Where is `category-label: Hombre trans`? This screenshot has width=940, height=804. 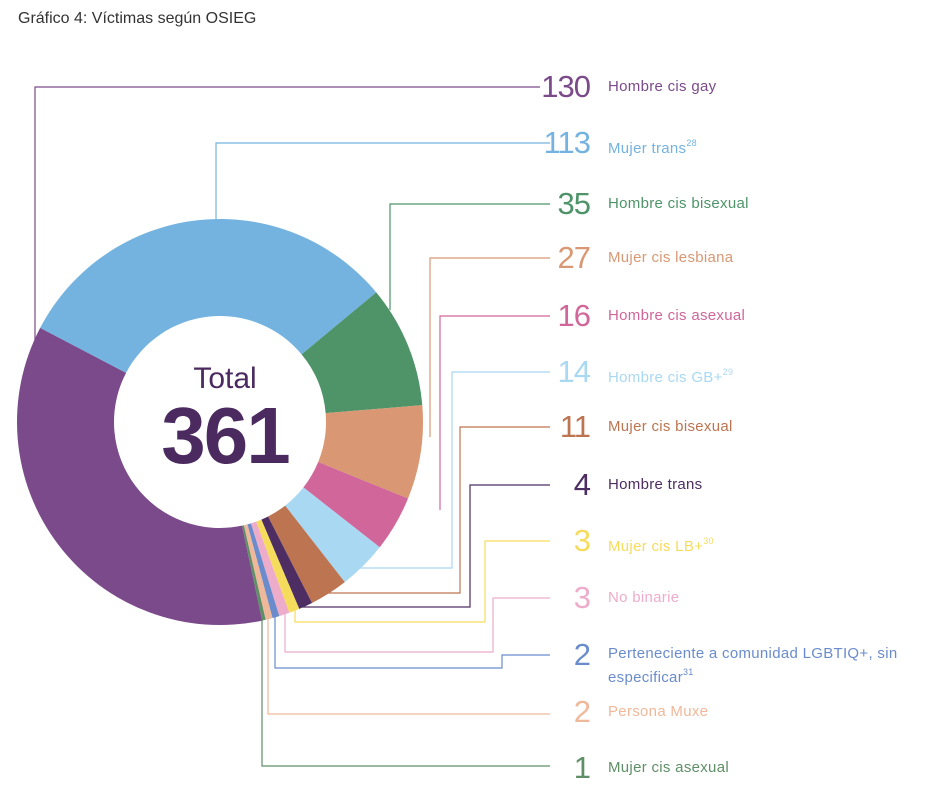
category-label: Hombre trans is located at coordinates (655, 485).